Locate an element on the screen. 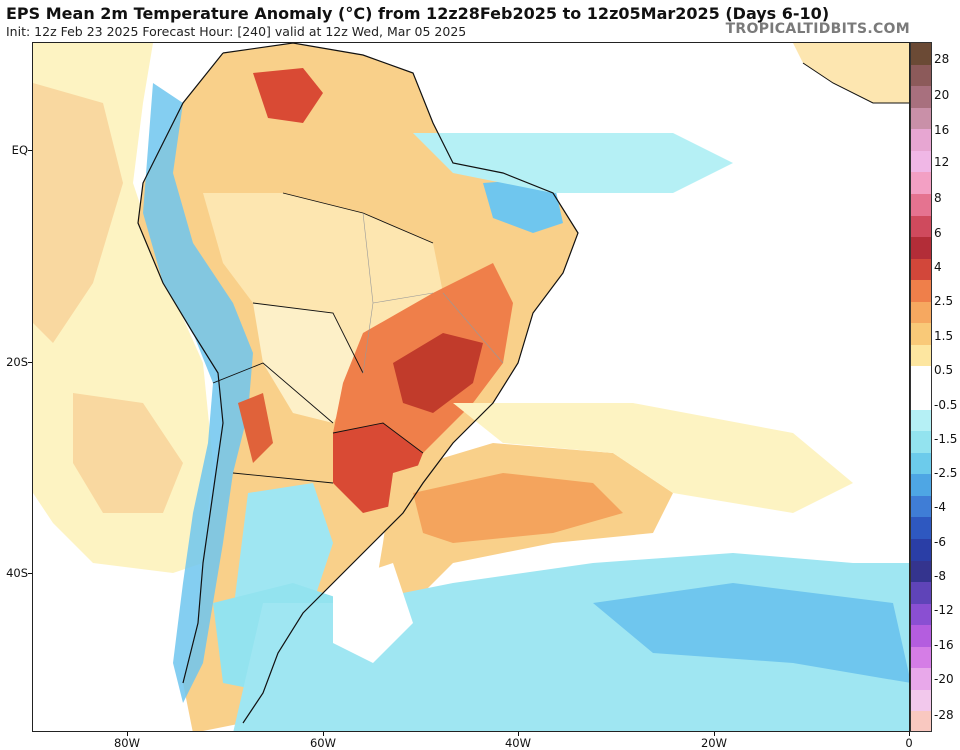 The image size is (960, 750). colorbar-label: -0.5 is located at coordinates (946, 405).